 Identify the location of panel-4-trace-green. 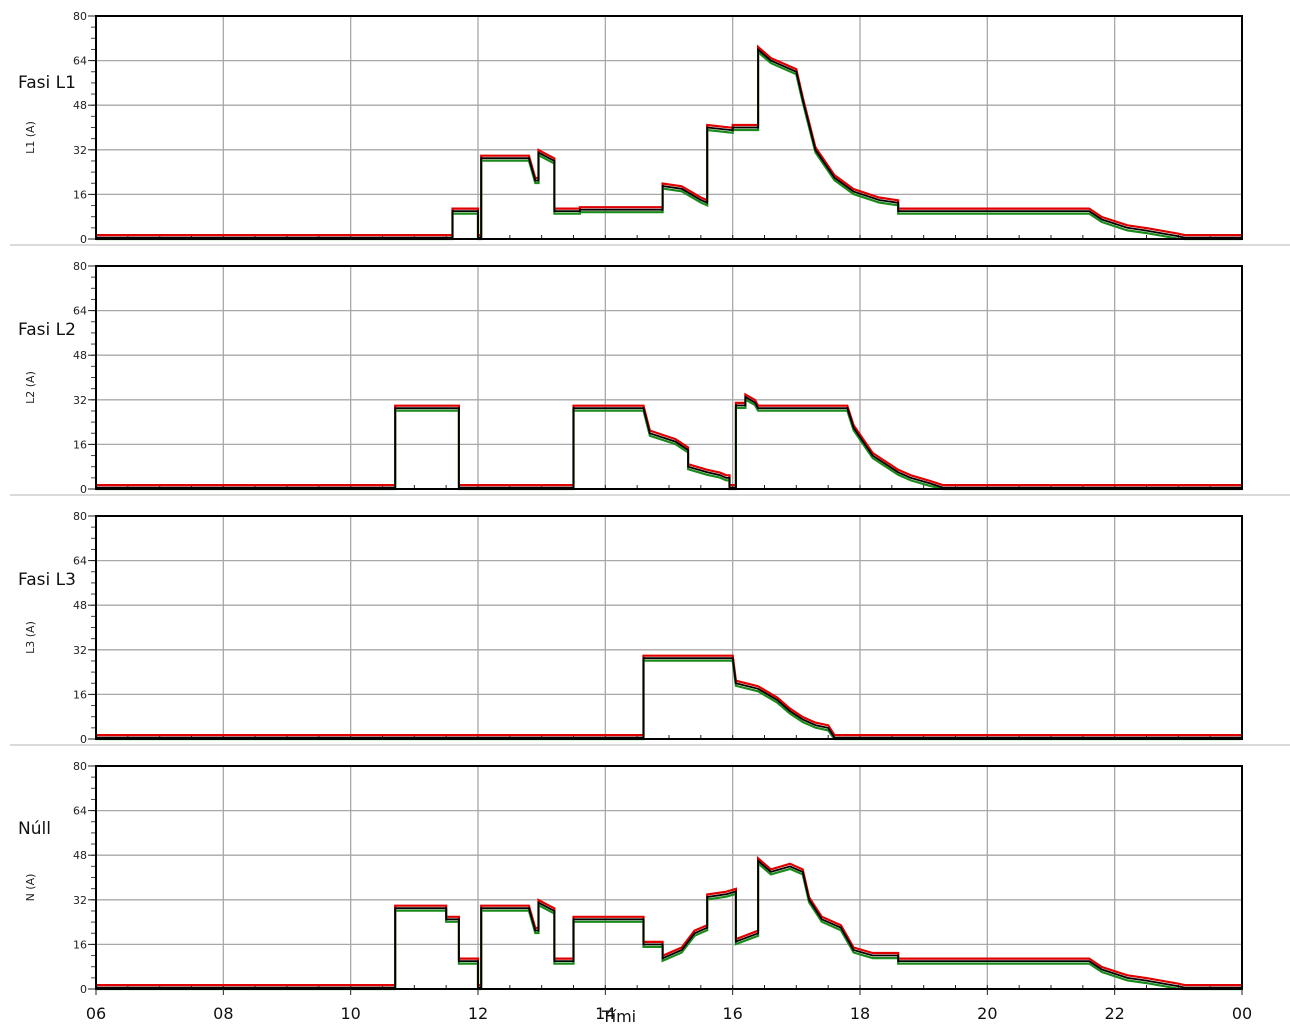
(669, 925).